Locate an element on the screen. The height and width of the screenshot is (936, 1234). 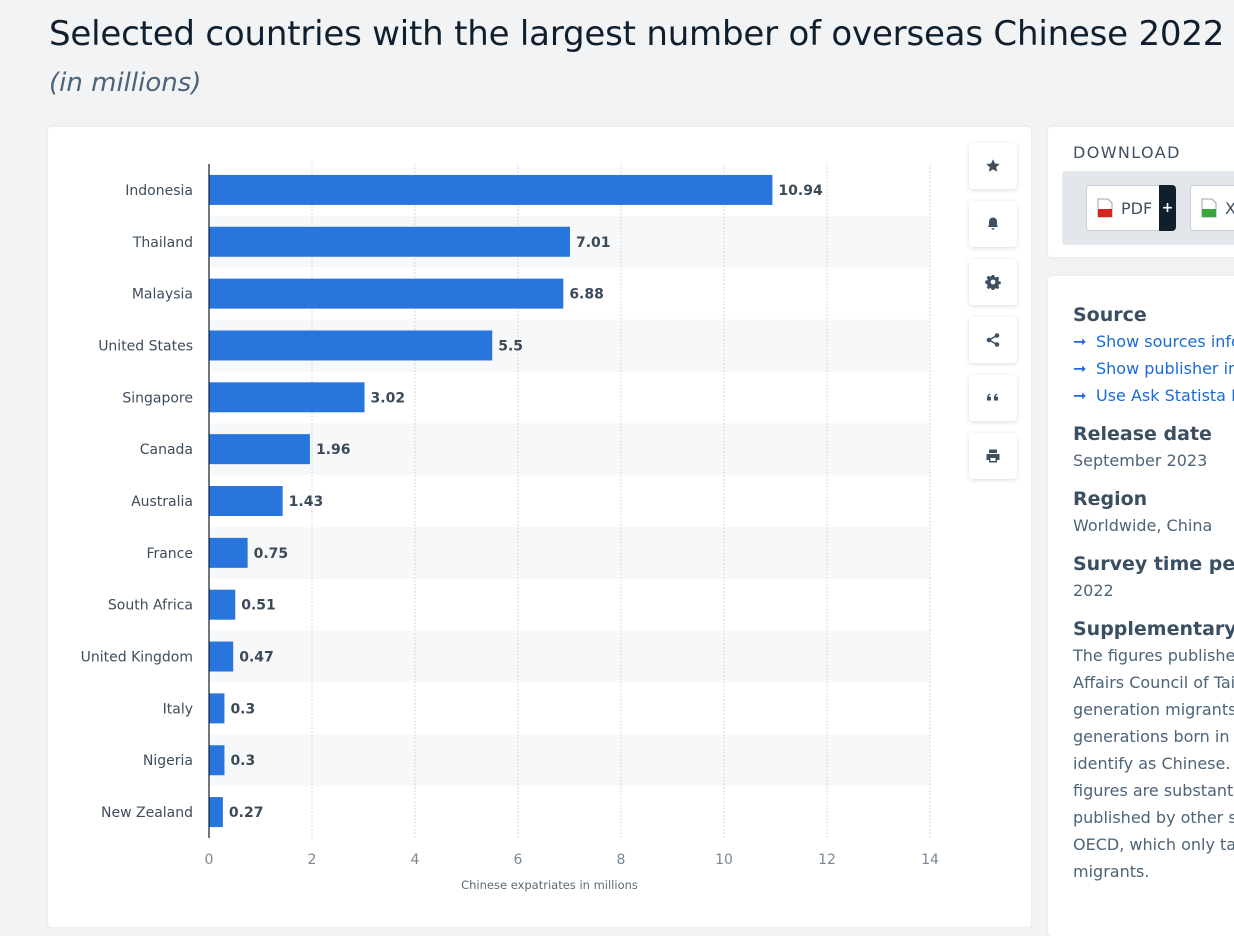
y-category-label: Singapore is located at coordinates (157, 398).